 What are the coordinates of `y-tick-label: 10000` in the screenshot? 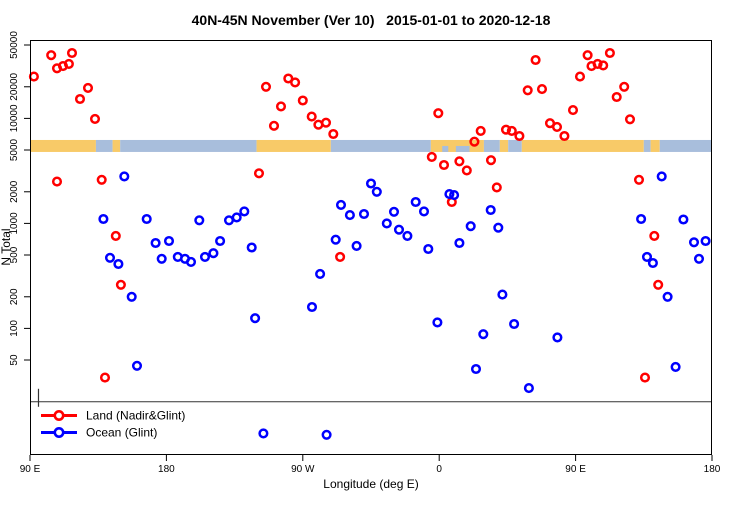 It's located at (14, 118).